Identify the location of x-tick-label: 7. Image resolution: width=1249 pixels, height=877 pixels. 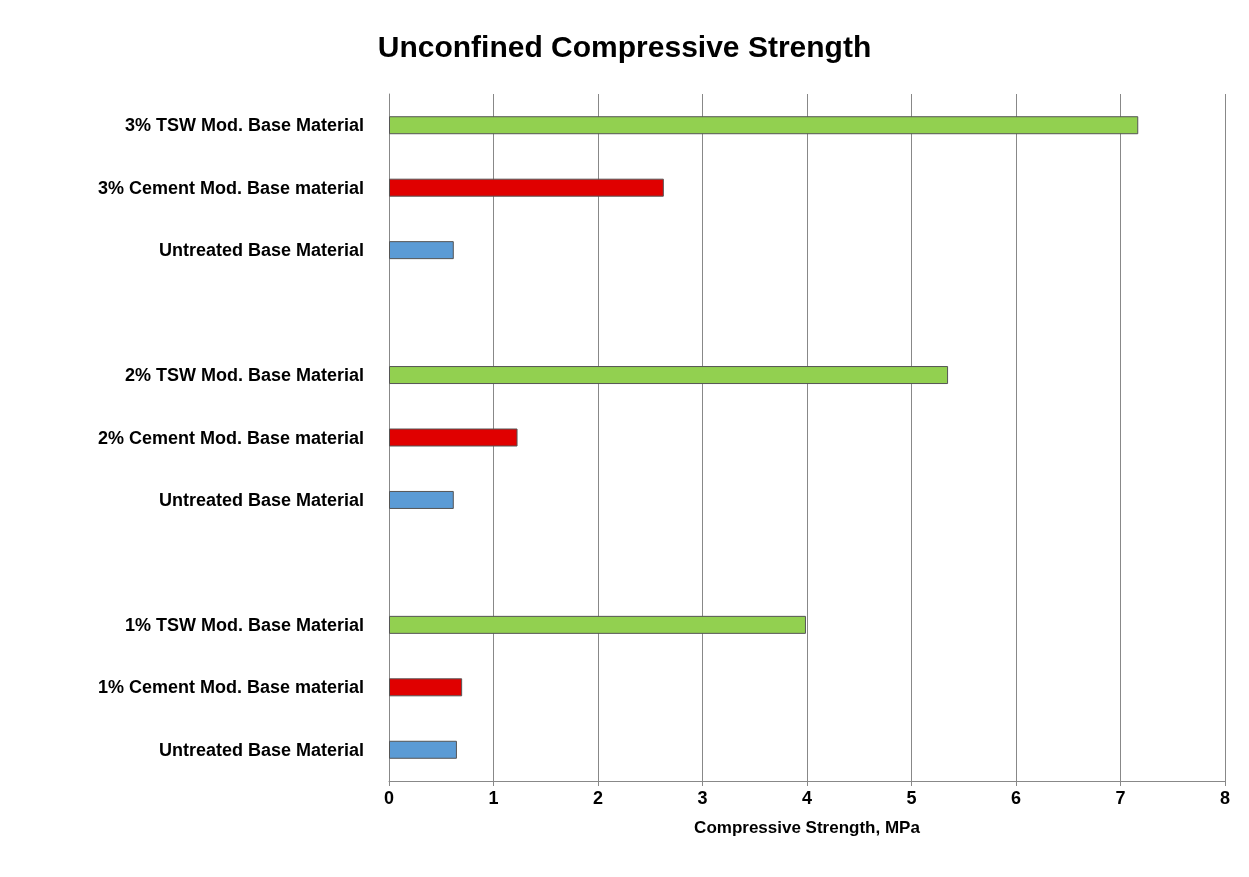
(1120, 798).